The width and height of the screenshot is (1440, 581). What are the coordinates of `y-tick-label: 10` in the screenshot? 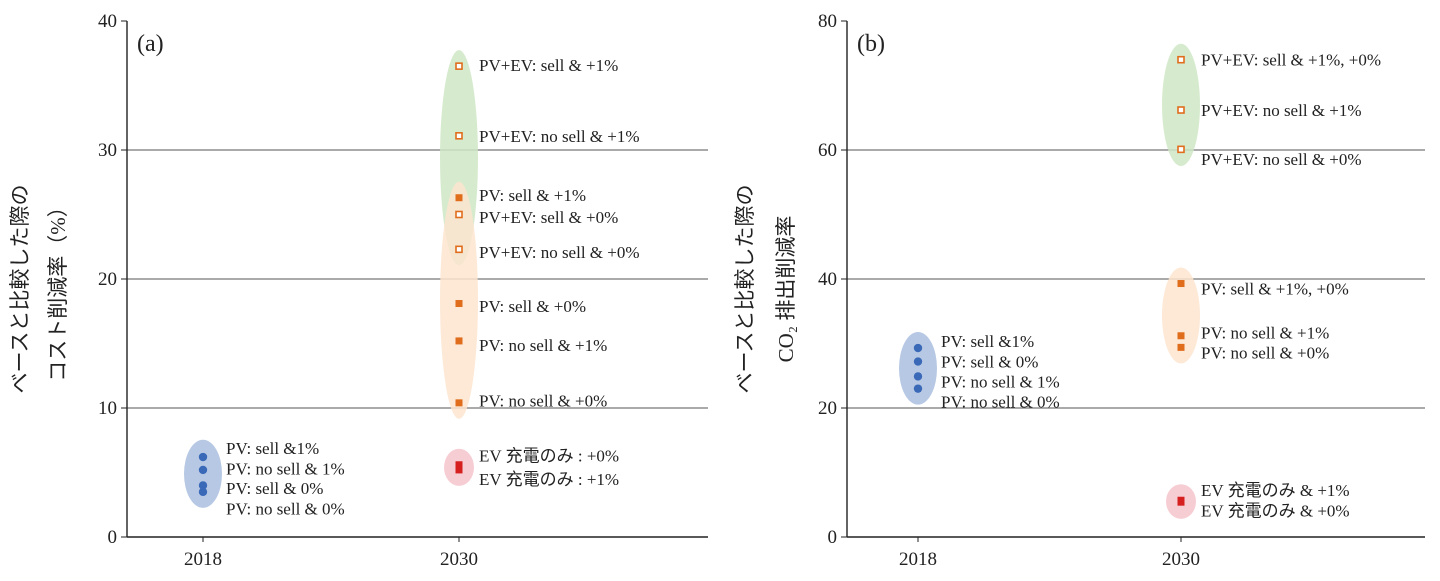 It's located at (107, 408).